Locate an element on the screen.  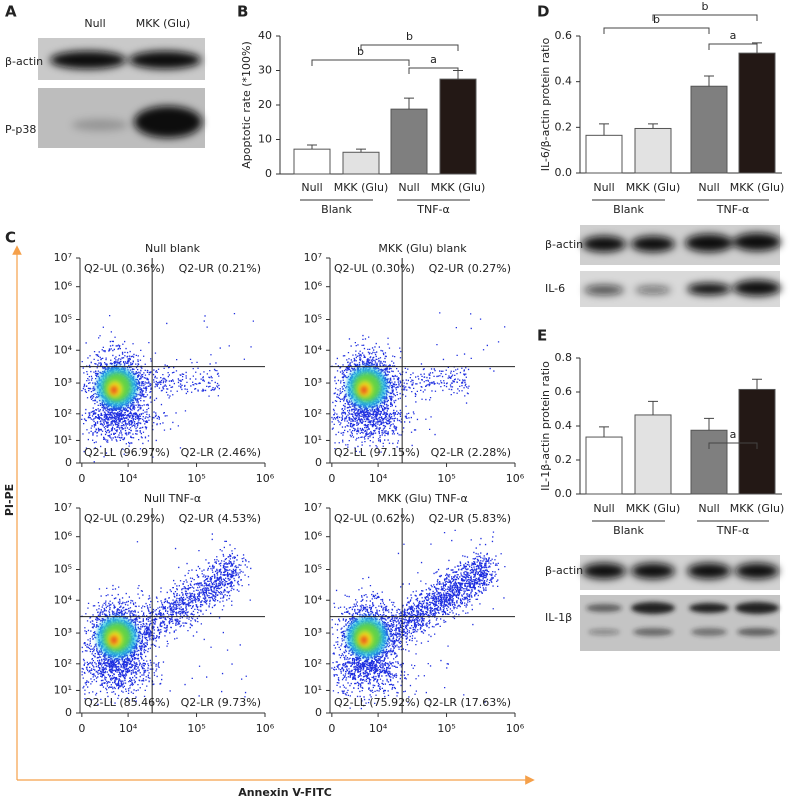
lane-label: Null is located at coordinates (94, 23).